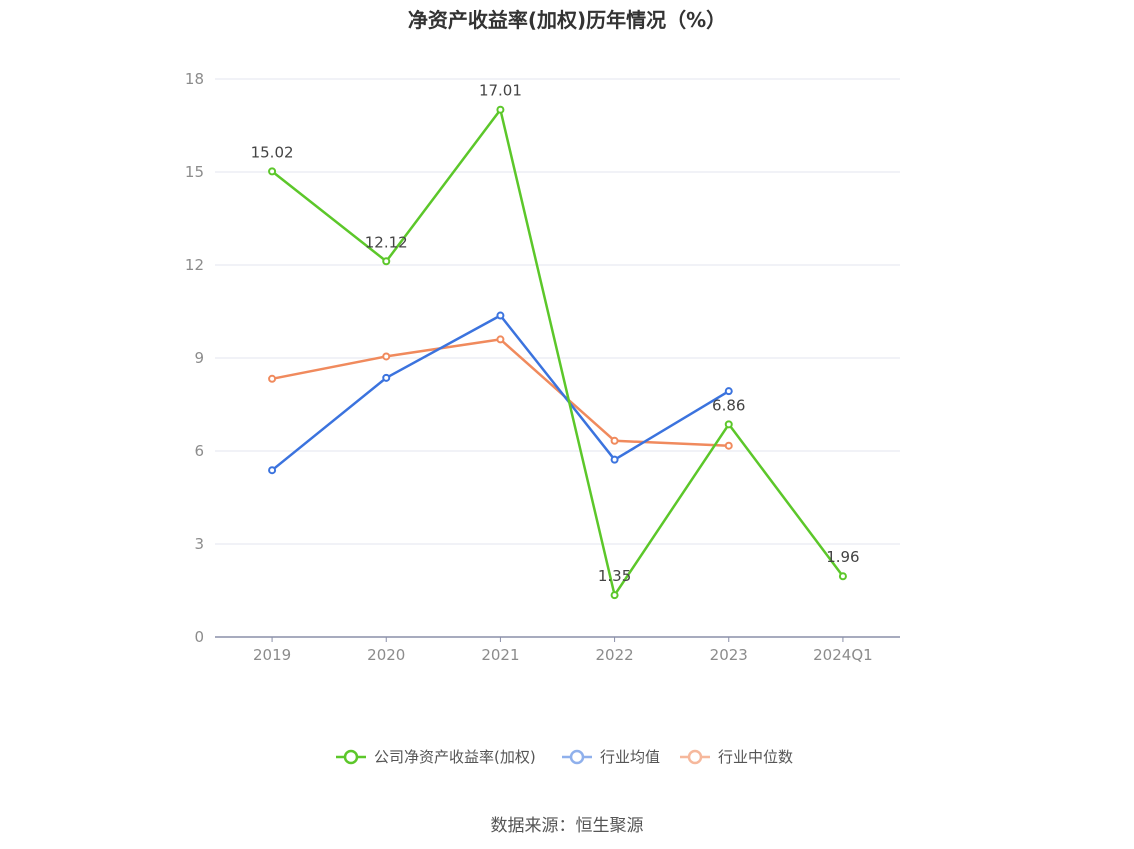 The height and width of the screenshot is (849, 1134). What do you see at coordinates (199, 358) in the screenshot?
I see `y-tick-label: 9` at bounding box center [199, 358].